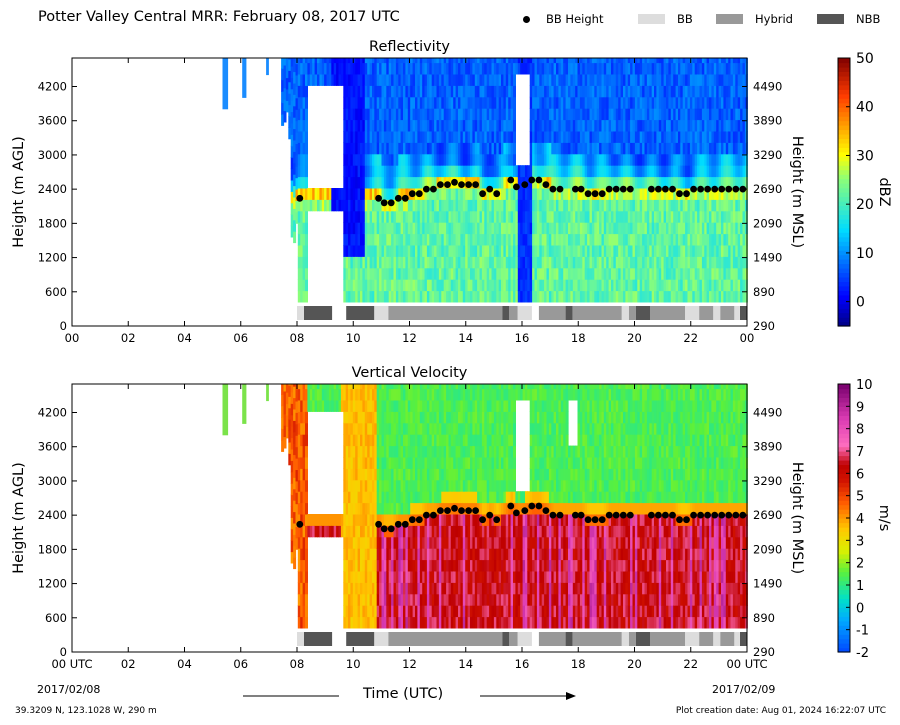  What do you see at coordinates (865, 108) in the screenshot?
I see `colorbar-tick-label: 40` at bounding box center [865, 108].